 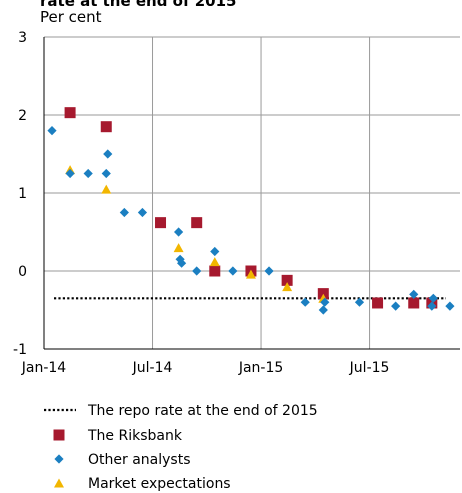 I want to click on x-tick-label: Jul-14, so click(x=152, y=368).